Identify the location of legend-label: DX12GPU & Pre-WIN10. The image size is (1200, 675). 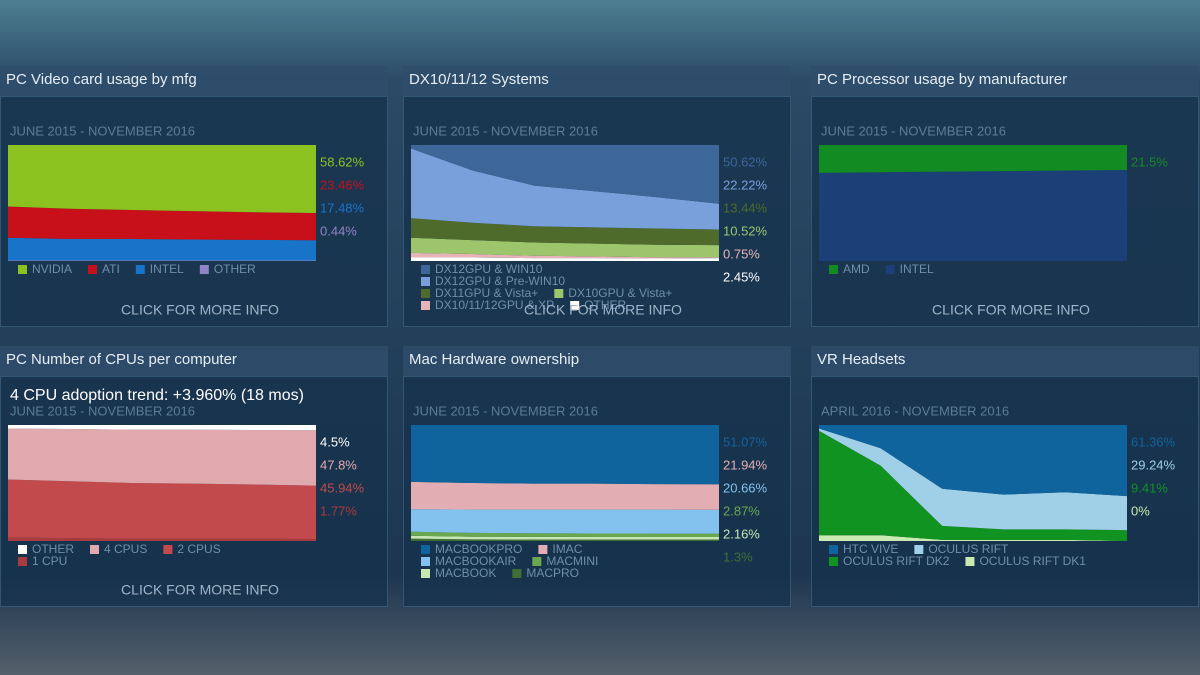
(500, 281).